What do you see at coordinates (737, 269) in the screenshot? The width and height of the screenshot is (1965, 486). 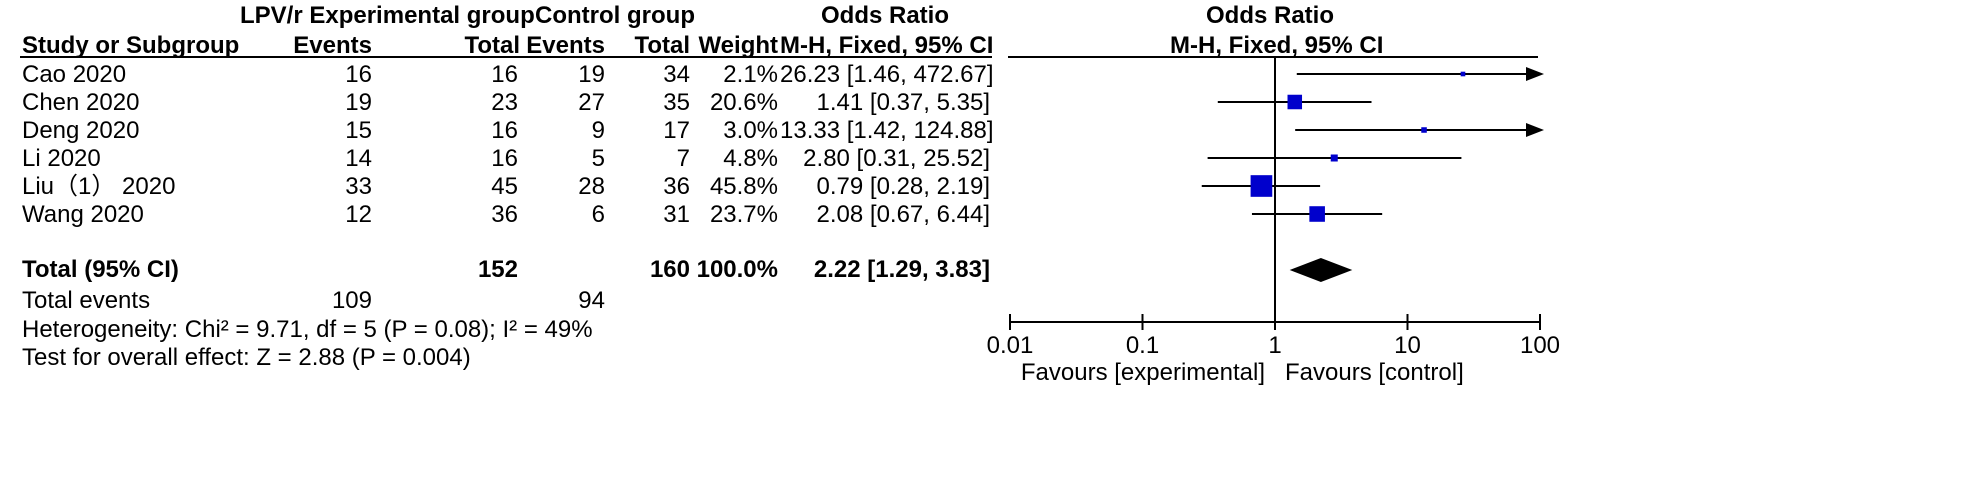 I see `total-weight: 100.0%` at bounding box center [737, 269].